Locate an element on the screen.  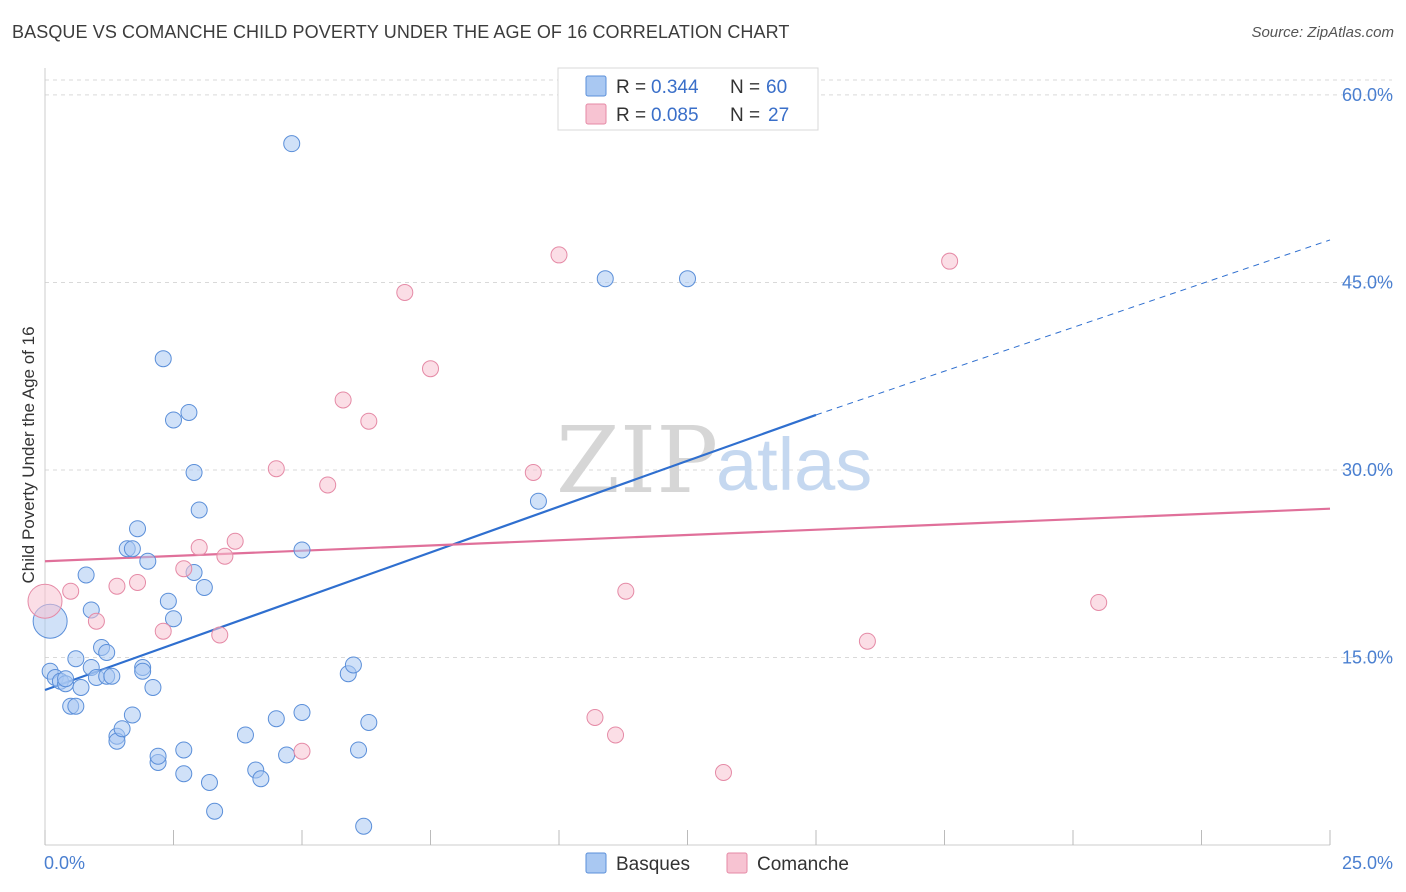
legend-swatch-basques is located at coordinates (596, 86).